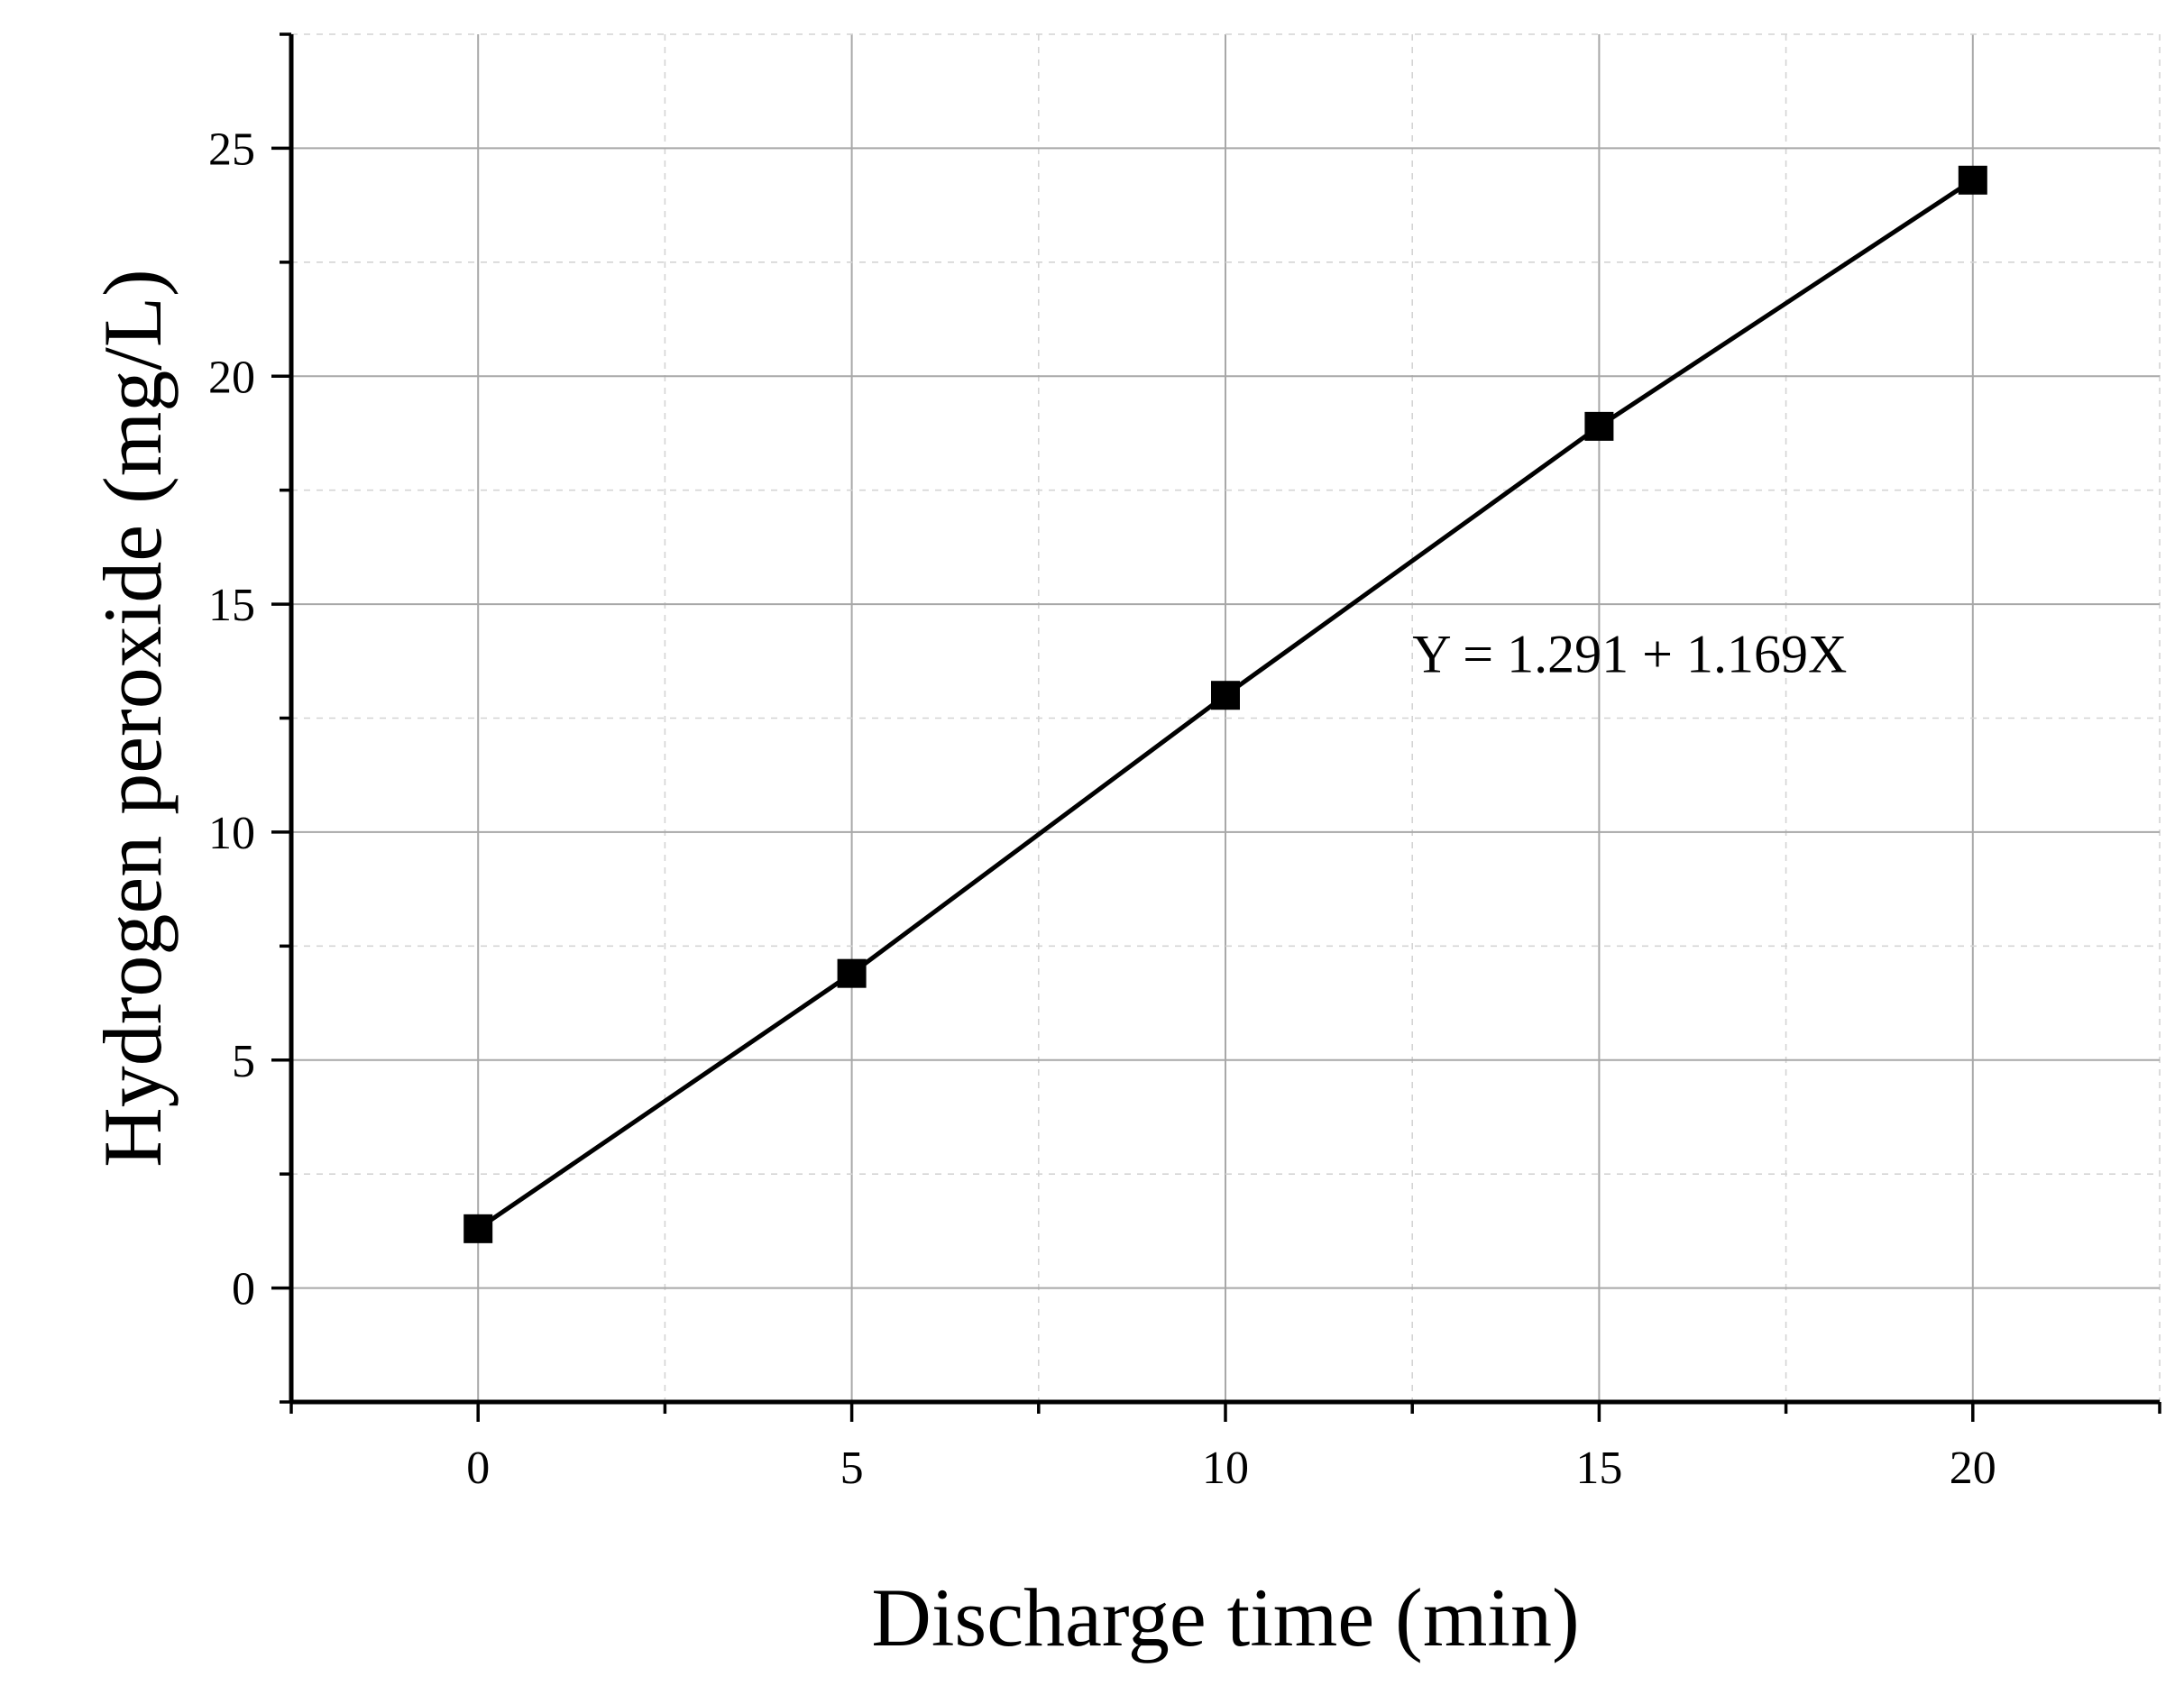 This screenshot has width=2184, height=1695. What do you see at coordinates (1225, 1617) in the screenshot?
I see `x-axis-title: Discharge time (min)` at bounding box center [1225, 1617].